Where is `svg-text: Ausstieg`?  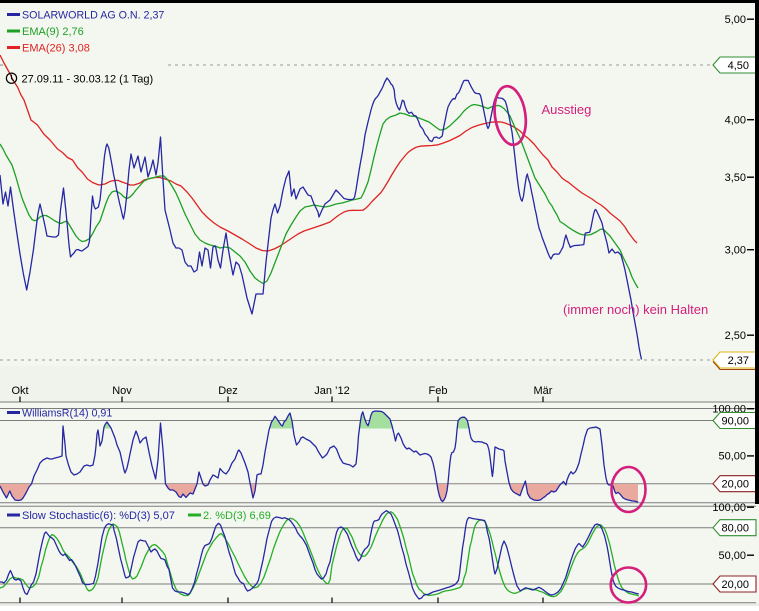 svg-text: Ausstieg is located at coordinates (567, 109).